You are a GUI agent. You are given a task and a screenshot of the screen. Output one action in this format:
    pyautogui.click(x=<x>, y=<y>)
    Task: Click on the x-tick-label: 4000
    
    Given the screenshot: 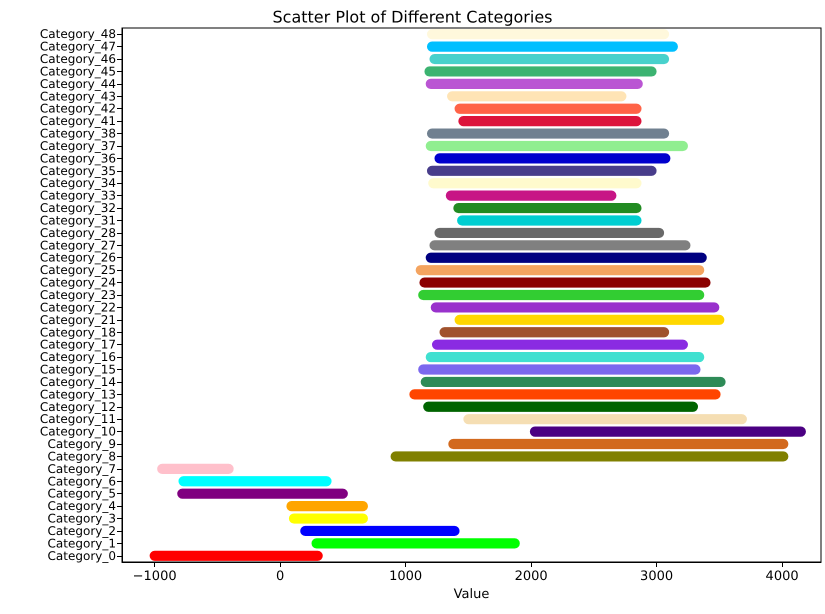 What is the action you would take?
    pyautogui.click(x=782, y=576)
    